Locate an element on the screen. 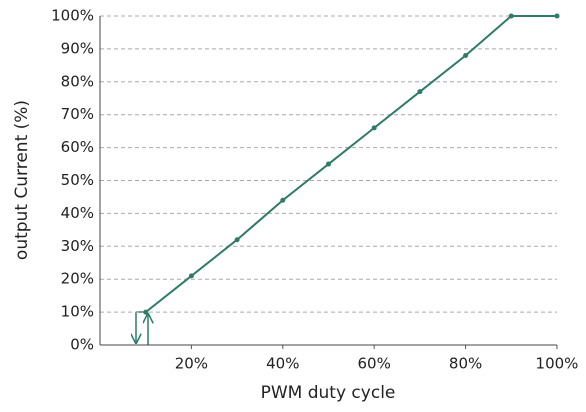  hysteresis-arrows is located at coordinates (142, 328).